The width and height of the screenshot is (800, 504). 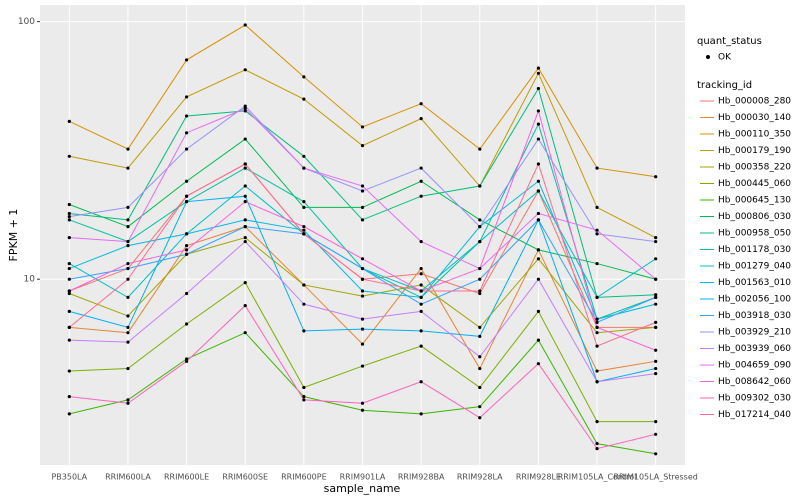 What do you see at coordinates (480, 477) in the screenshot?
I see `x-tick-label: RRIM928LA` at bounding box center [480, 477].